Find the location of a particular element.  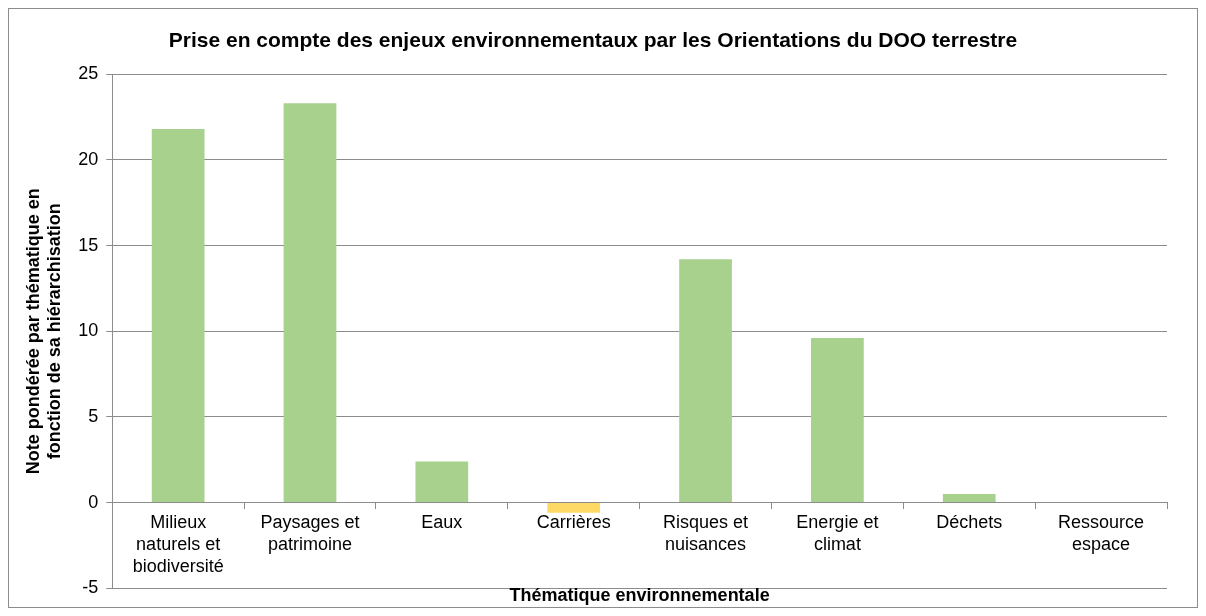

y-tick-label: 20 is located at coordinates (88, 158).